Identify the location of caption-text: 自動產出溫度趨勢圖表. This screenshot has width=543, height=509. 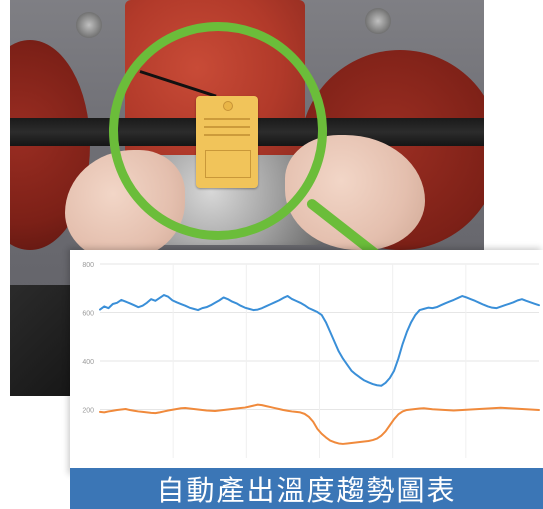
(306, 490).